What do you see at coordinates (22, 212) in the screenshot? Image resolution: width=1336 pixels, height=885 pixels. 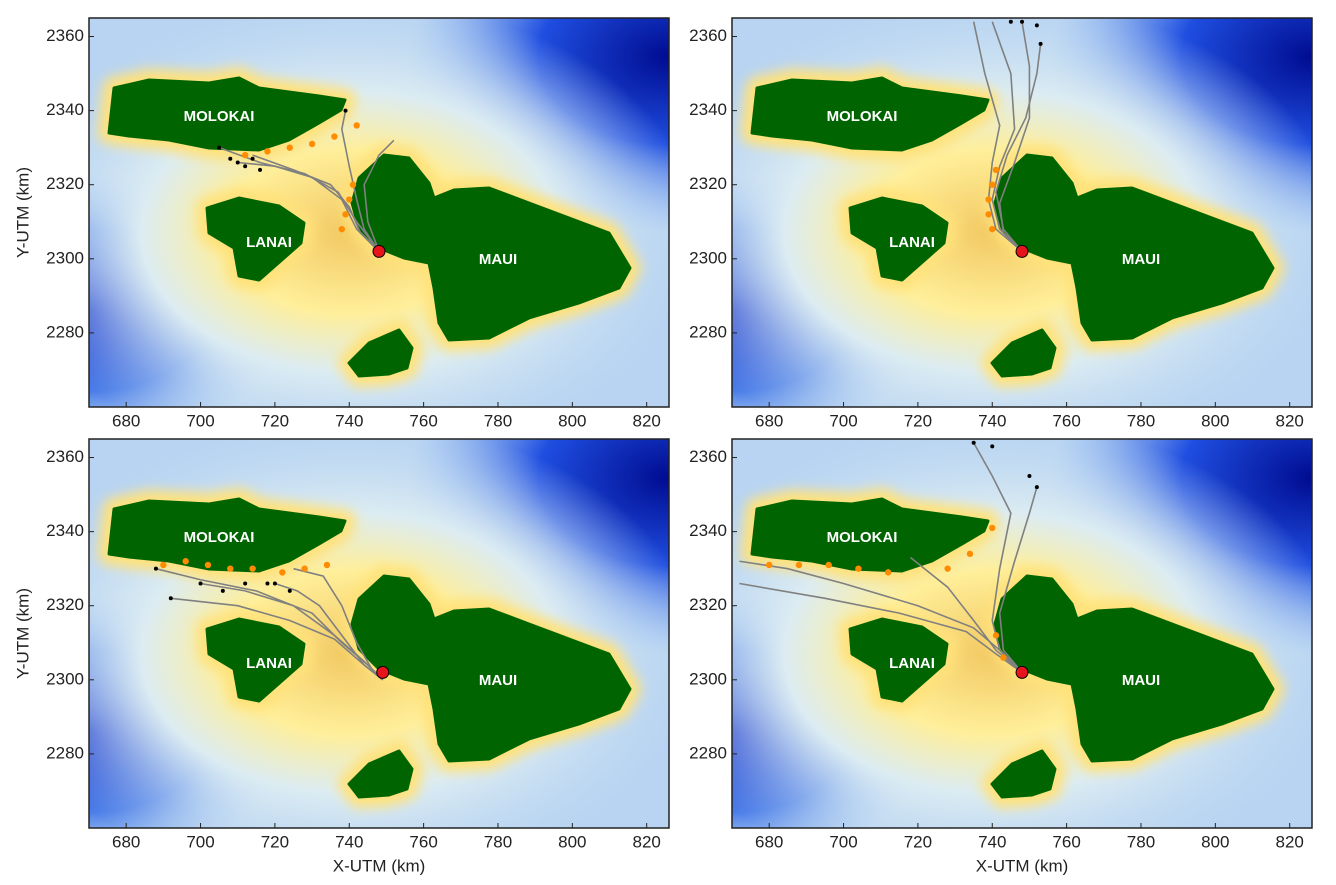 I see `y-axis-title: Y-UTM (km)` at bounding box center [22, 212].